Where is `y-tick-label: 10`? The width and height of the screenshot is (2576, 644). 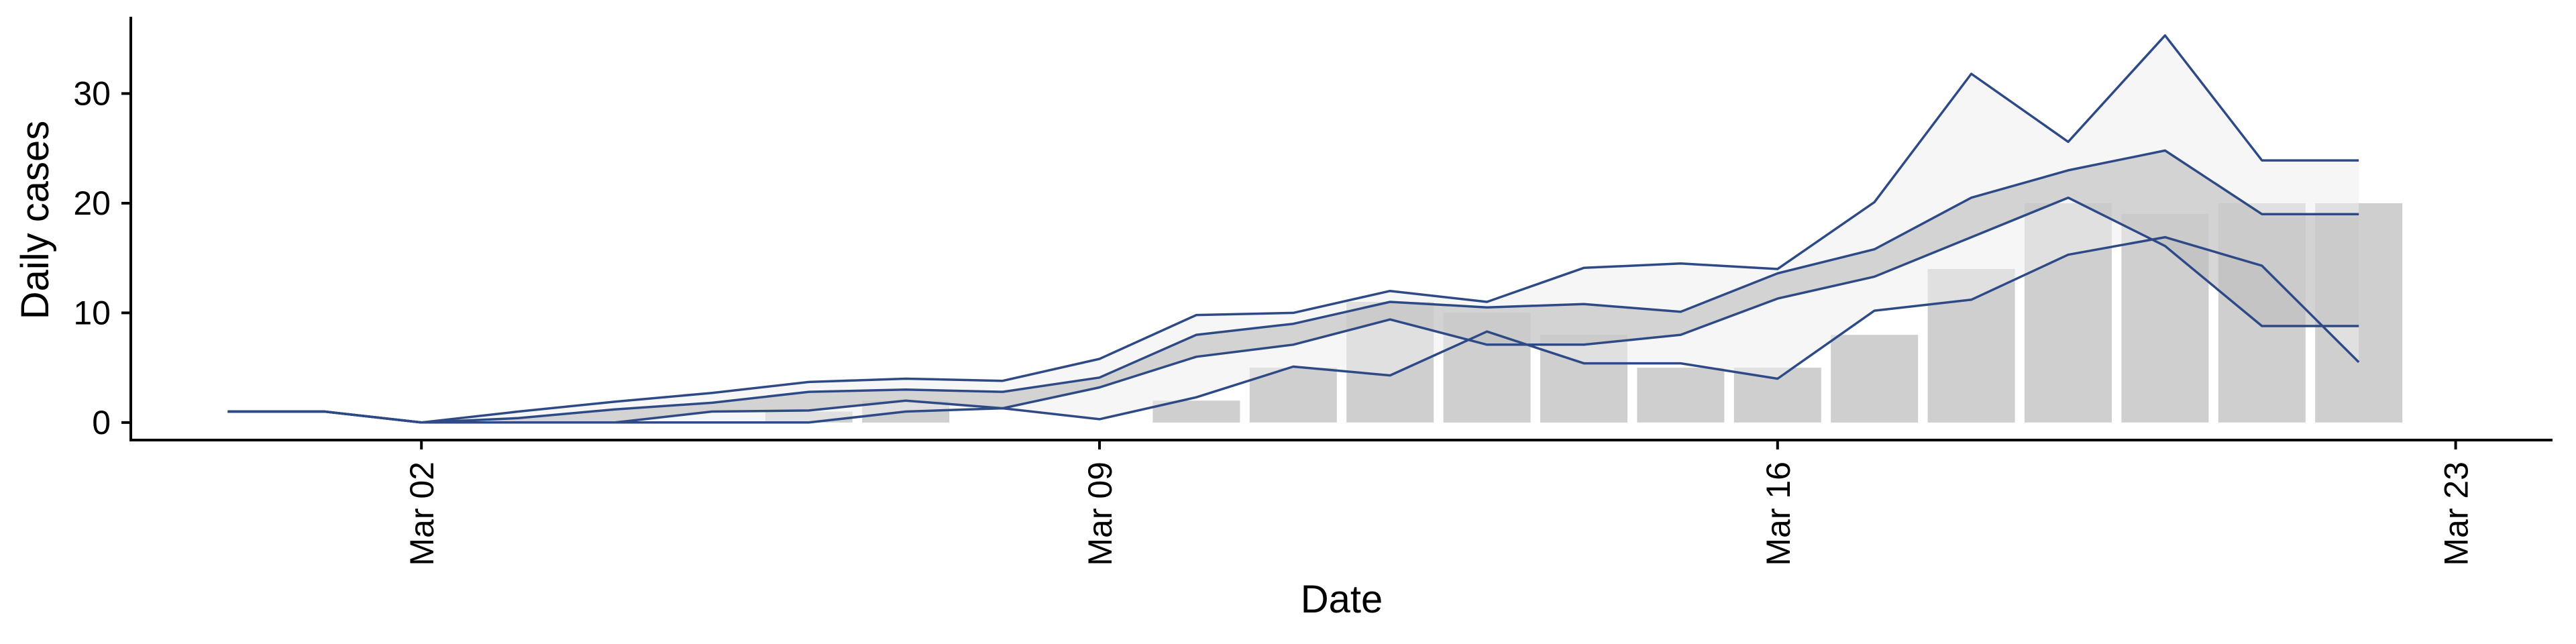
y-tick-label: 10 is located at coordinates (92, 312).